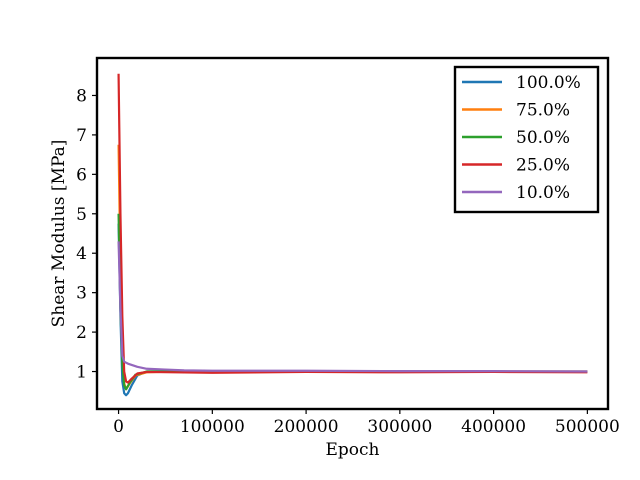 This screenshot has height=480, width=640. I want to click on y-tick-label: 2, so click(81, 333).